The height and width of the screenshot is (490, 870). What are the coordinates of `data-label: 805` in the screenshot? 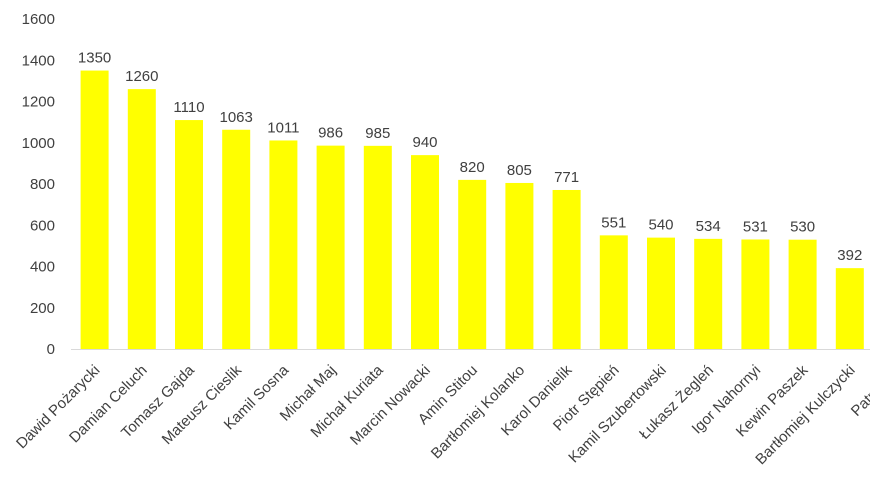 It's located at (519, 170).